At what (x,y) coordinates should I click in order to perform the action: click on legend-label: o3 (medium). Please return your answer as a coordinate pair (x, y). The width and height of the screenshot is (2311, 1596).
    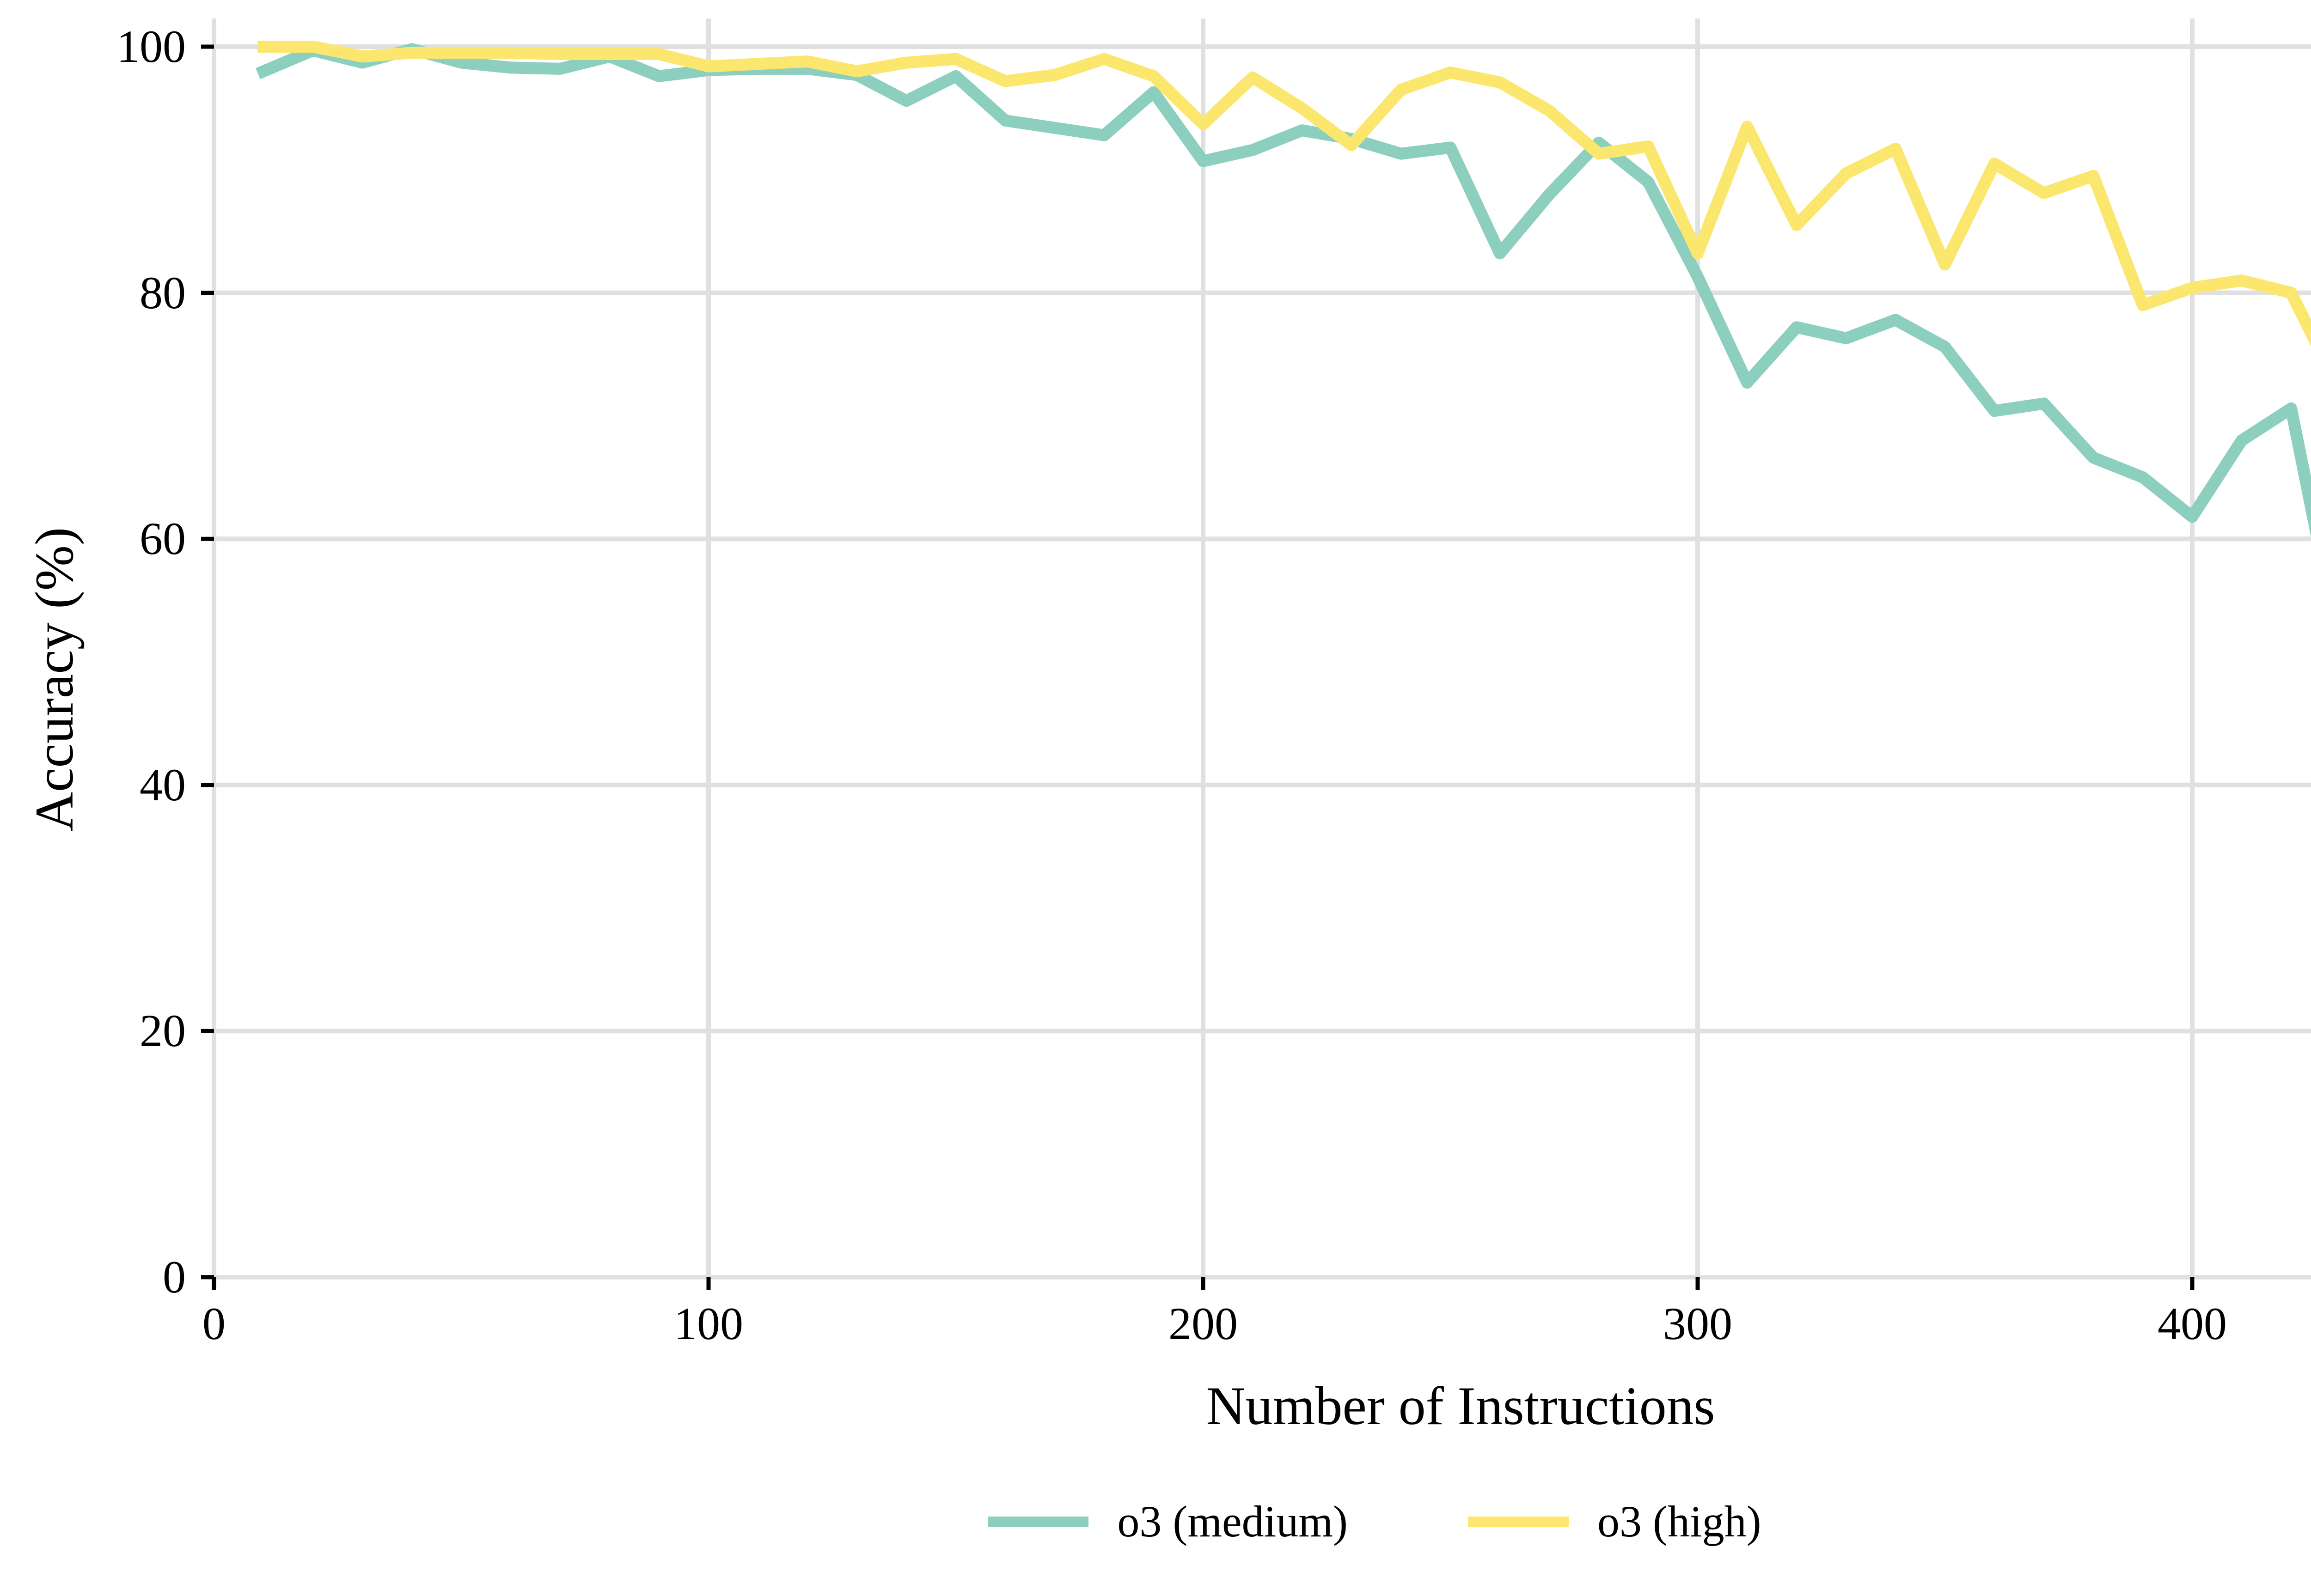
    Looking at the image, I should click on (1232, 1521).